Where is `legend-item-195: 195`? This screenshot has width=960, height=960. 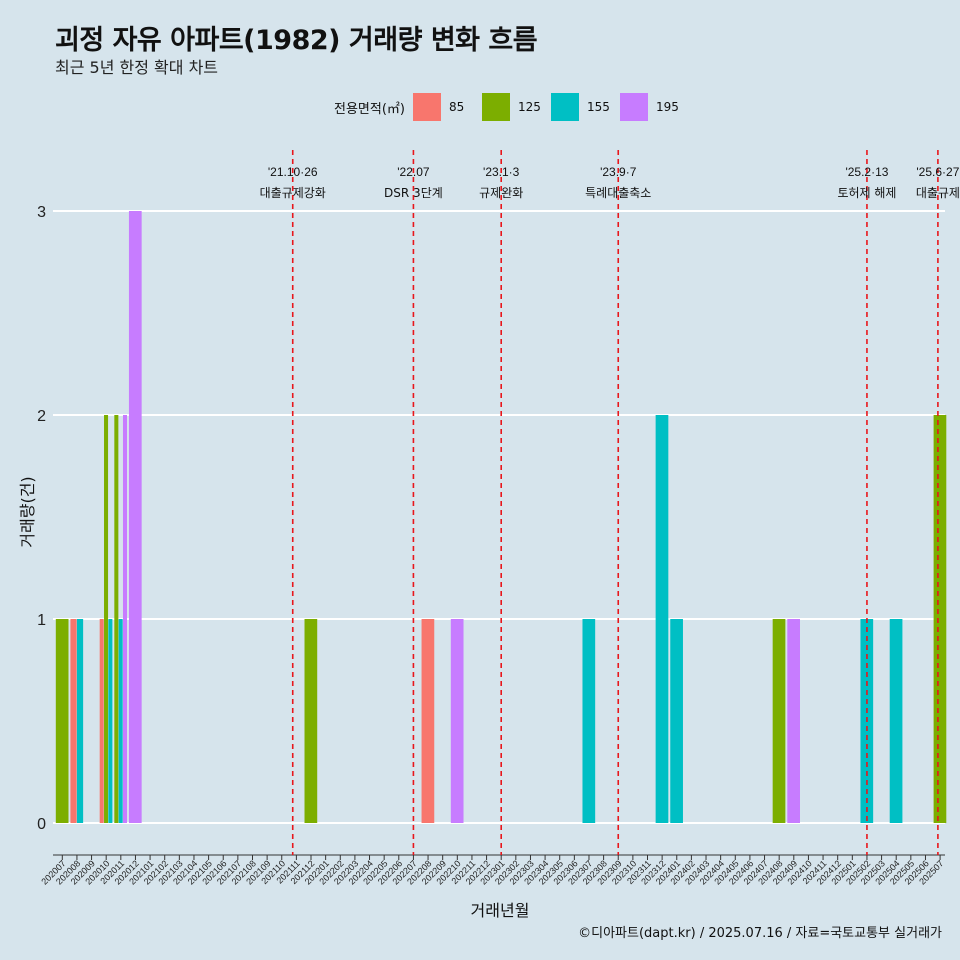
legend-item-195: 195 is located at coordinates (650, 107).